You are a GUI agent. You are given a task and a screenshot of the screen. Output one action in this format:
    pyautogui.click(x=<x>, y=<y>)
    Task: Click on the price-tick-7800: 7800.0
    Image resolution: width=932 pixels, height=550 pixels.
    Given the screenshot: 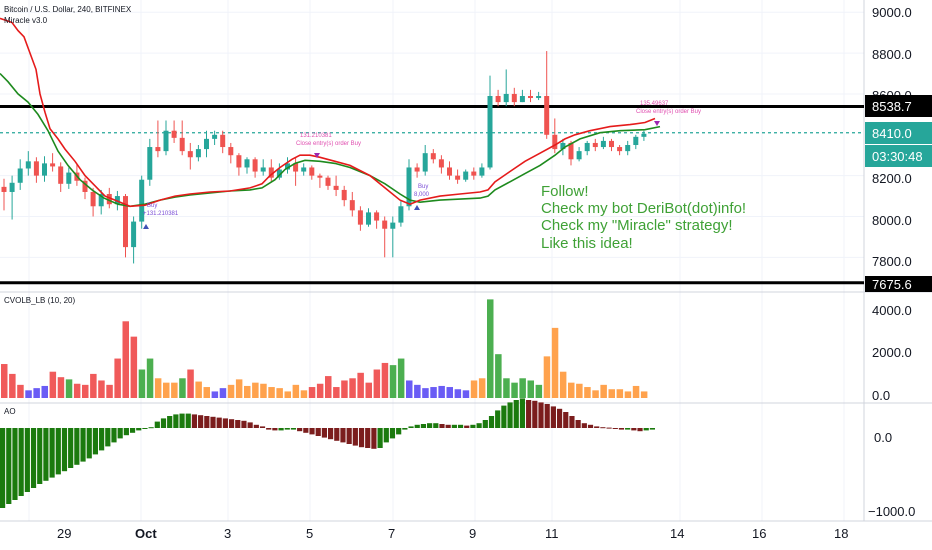 What is the action you would take?
    pyautogui.click(x=892, y=261)
    